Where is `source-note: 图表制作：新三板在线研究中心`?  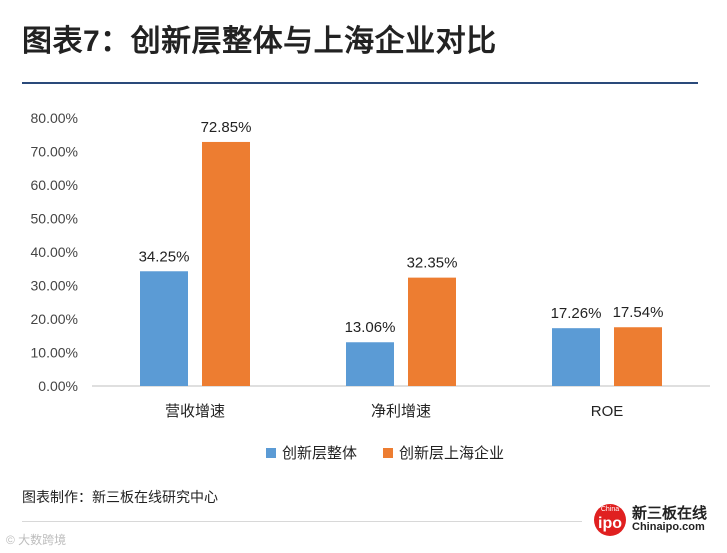 source-note: 图表制作：新三板在线研究中心 is located at coordinates (120, 497).